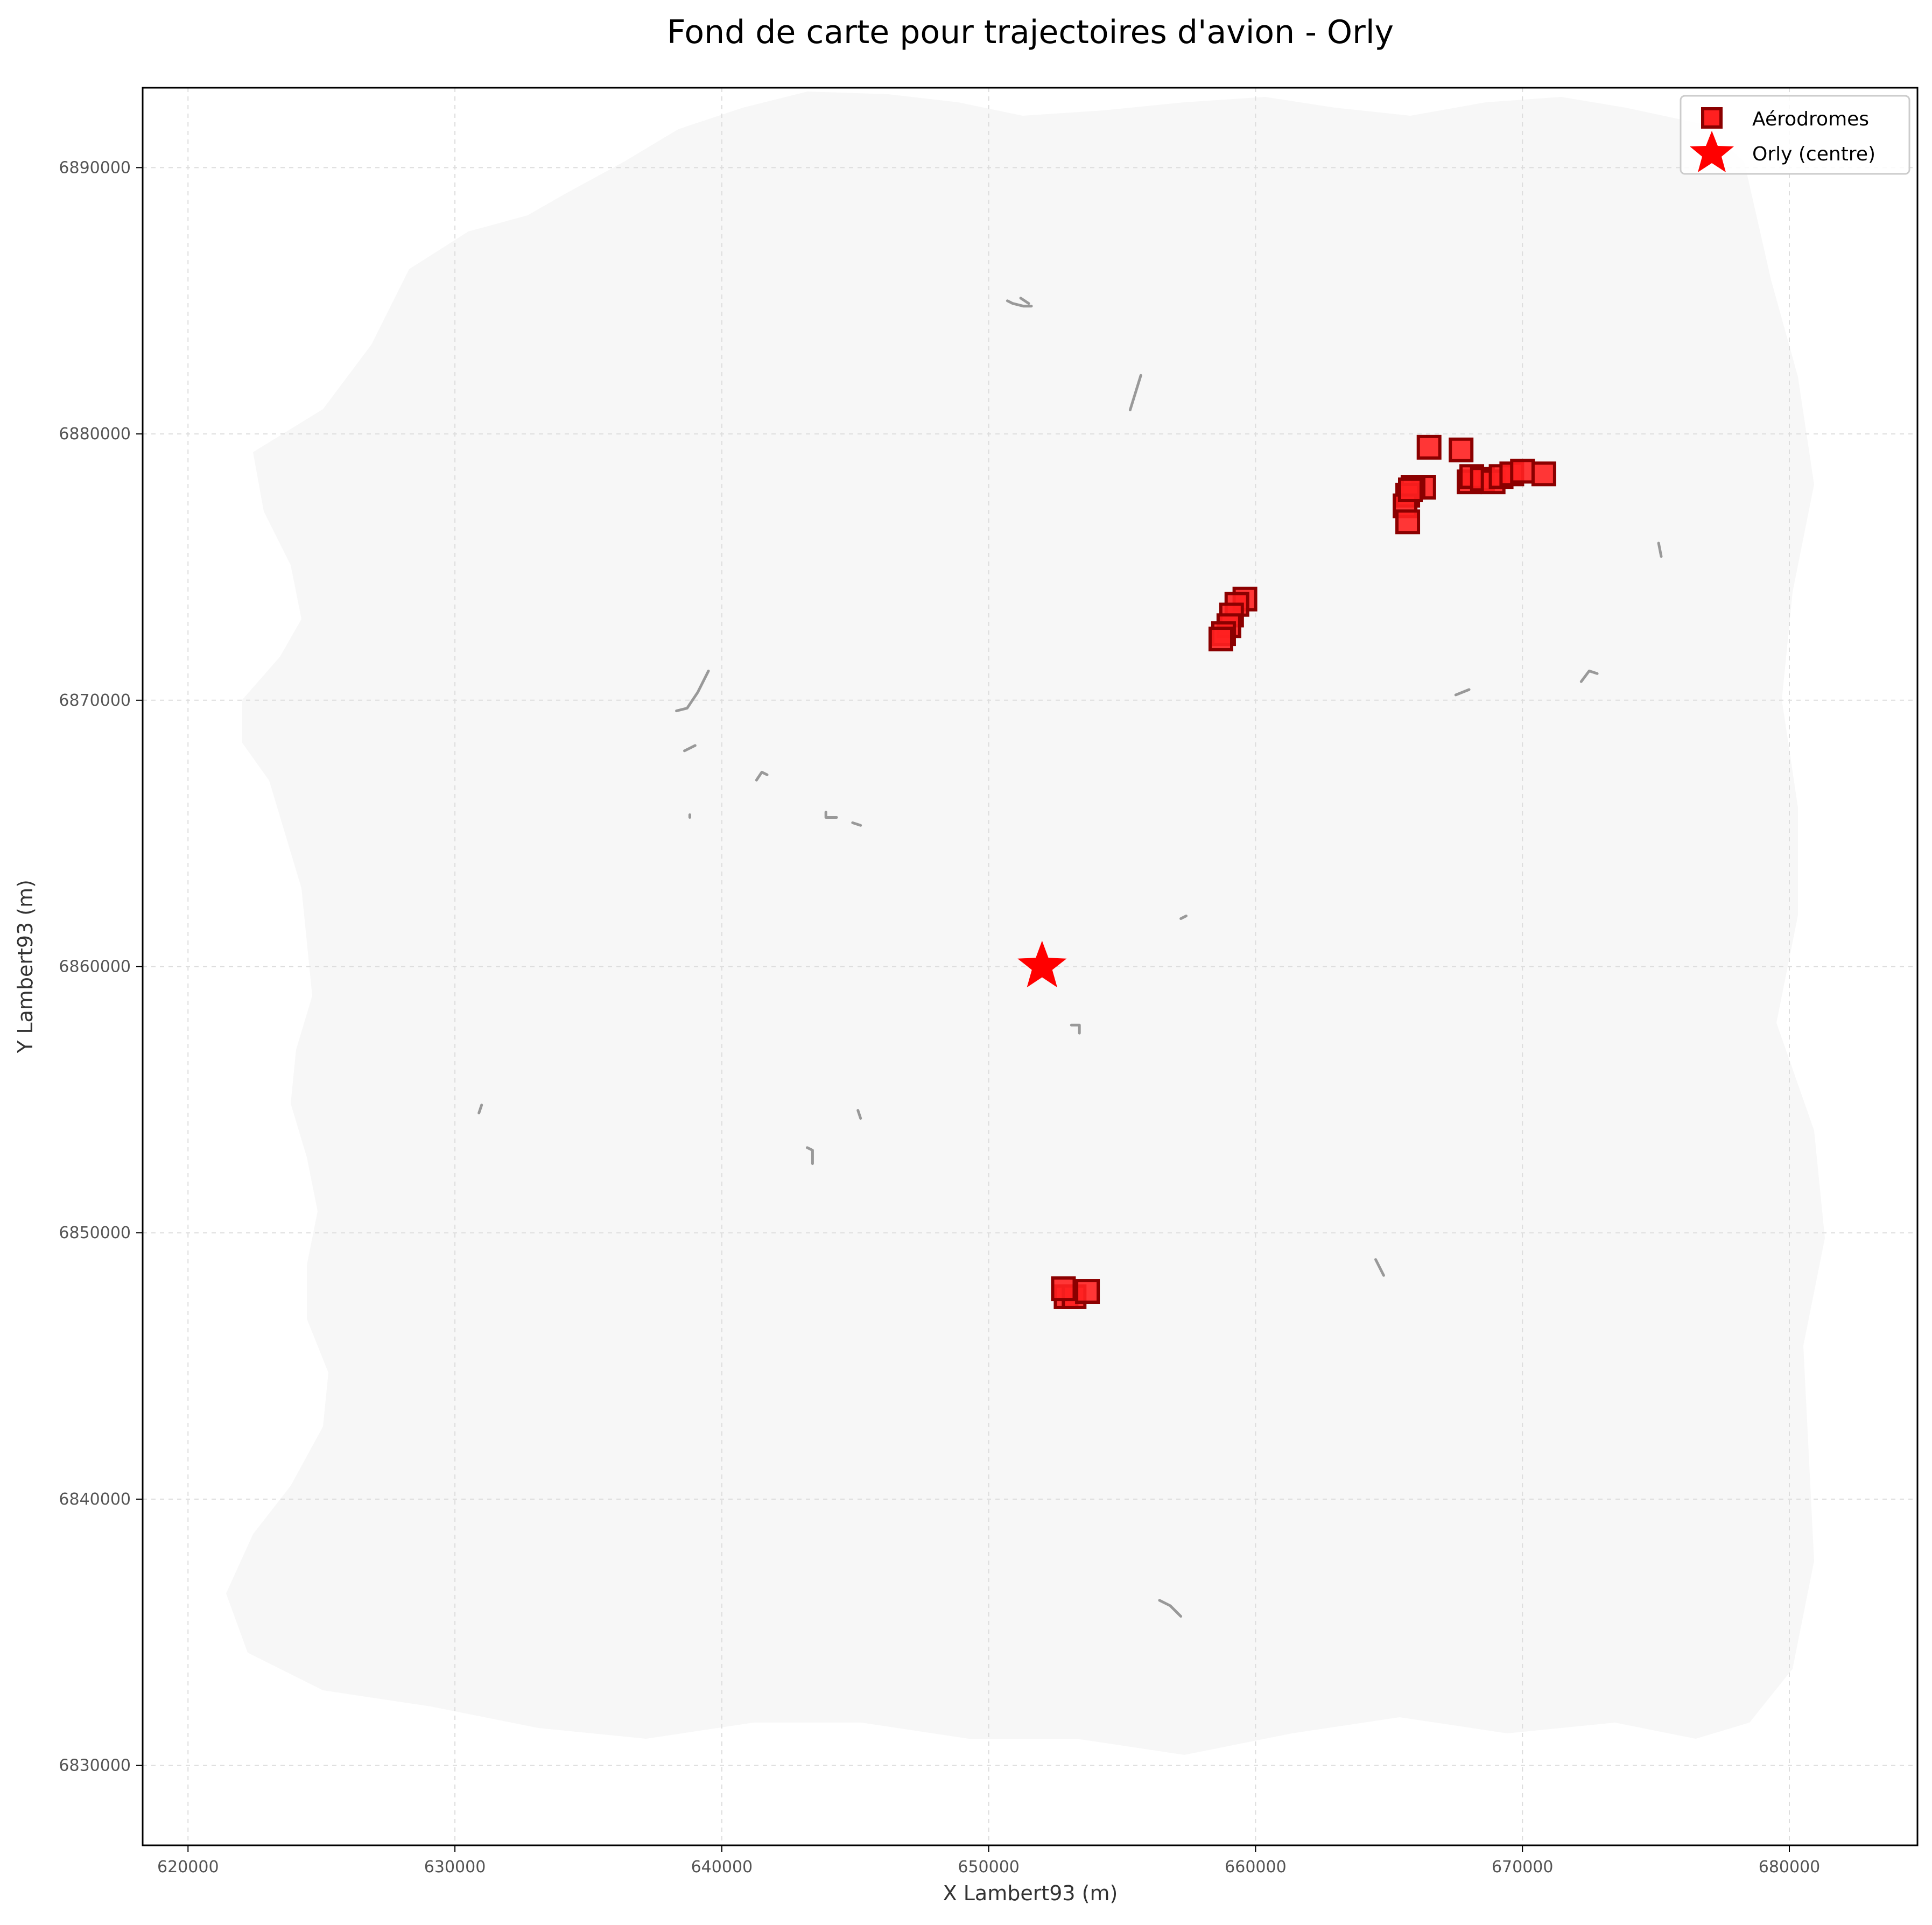  I want to click on x-axis-label: X Lambert93 (m), so click(1030, 1893).